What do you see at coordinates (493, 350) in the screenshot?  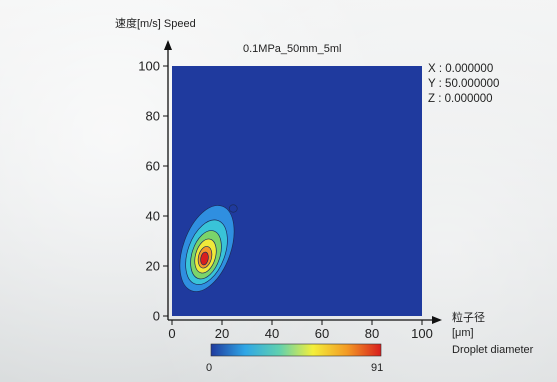 I see `x-axis-label-en: Droplet diameter` at bounding box center [493, 350].